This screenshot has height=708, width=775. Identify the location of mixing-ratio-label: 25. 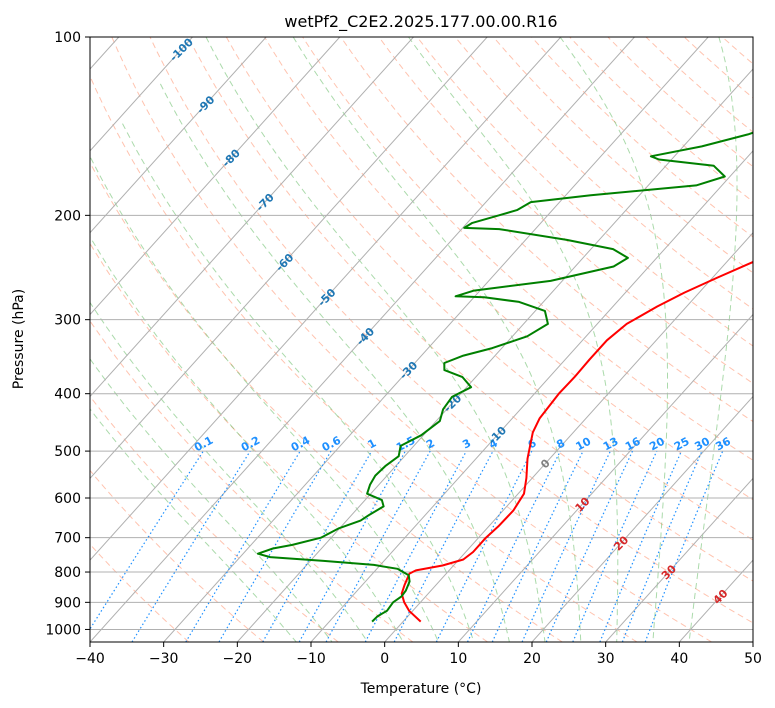
(682, 444).